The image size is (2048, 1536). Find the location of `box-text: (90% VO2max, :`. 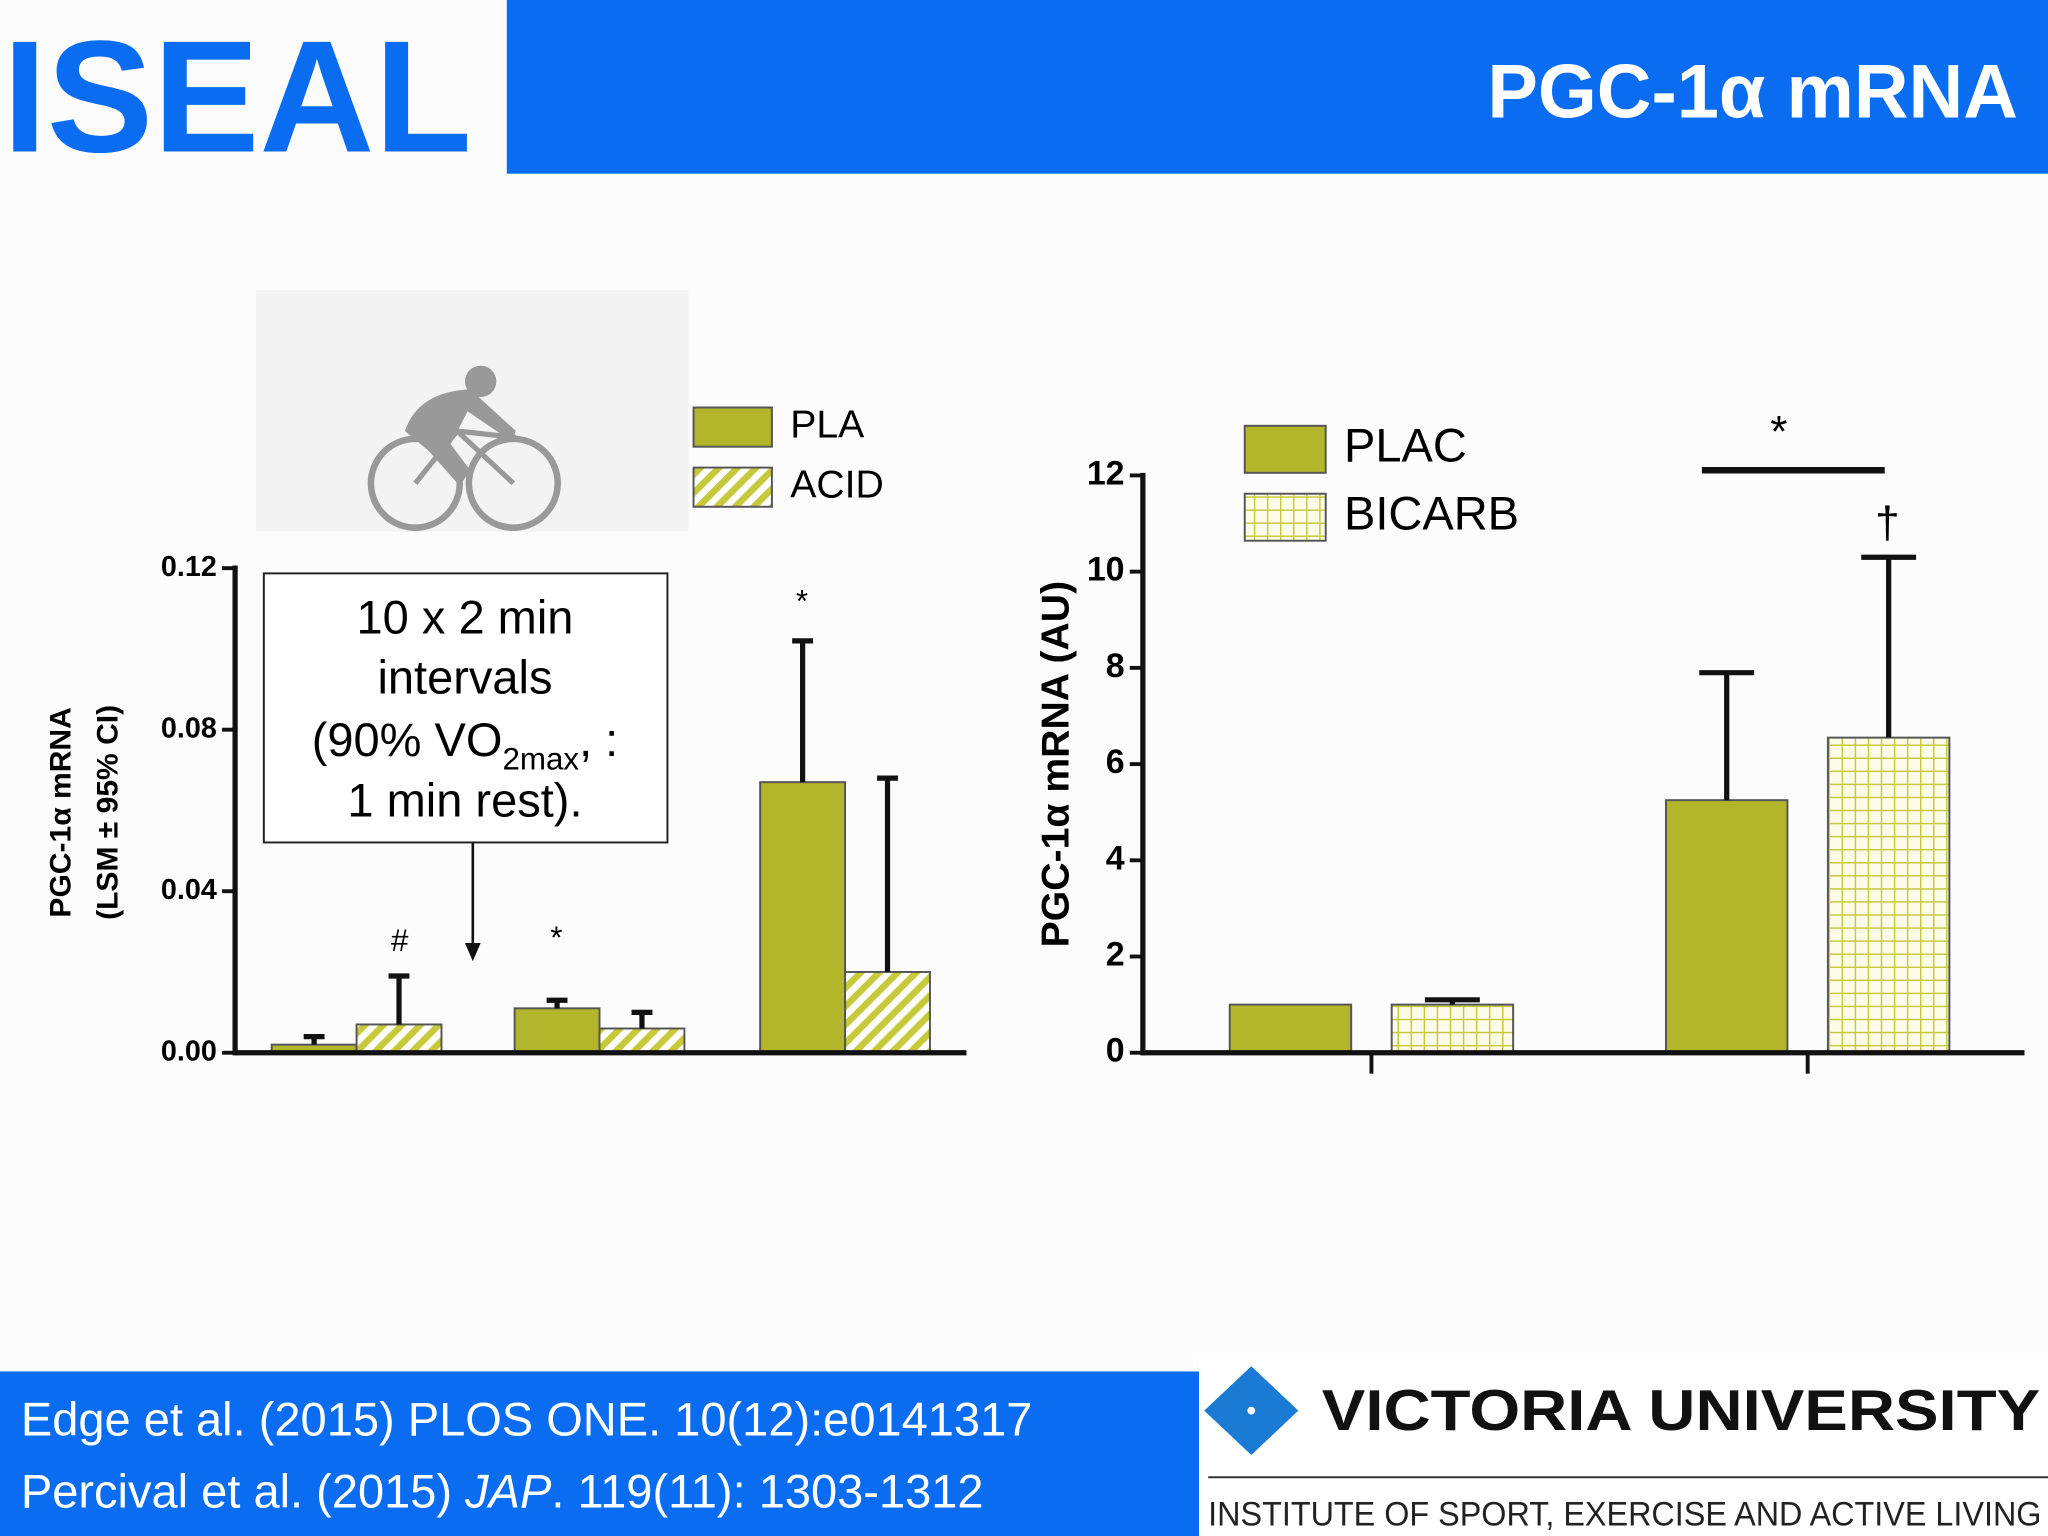

box-text: (90% VO2max, : is located at coordinates (465, 744).